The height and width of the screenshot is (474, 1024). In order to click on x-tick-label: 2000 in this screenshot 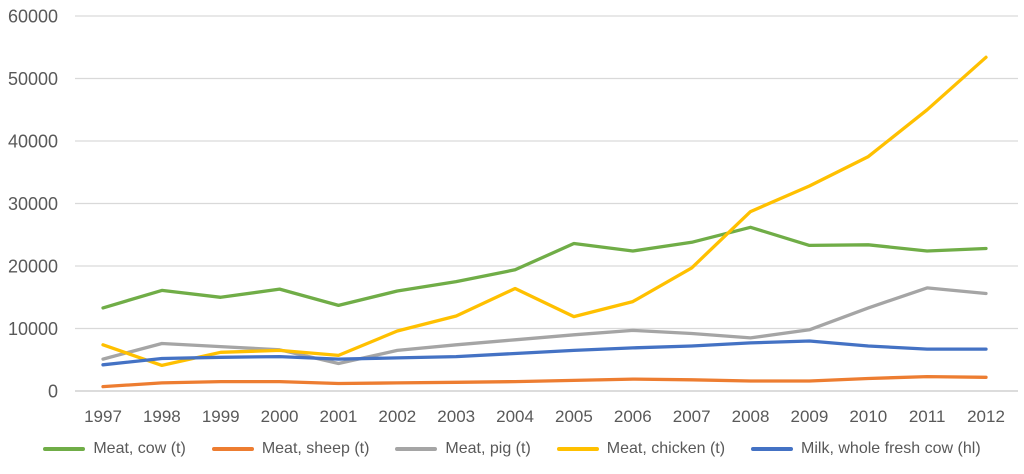, I will do `click(280, 416)`.